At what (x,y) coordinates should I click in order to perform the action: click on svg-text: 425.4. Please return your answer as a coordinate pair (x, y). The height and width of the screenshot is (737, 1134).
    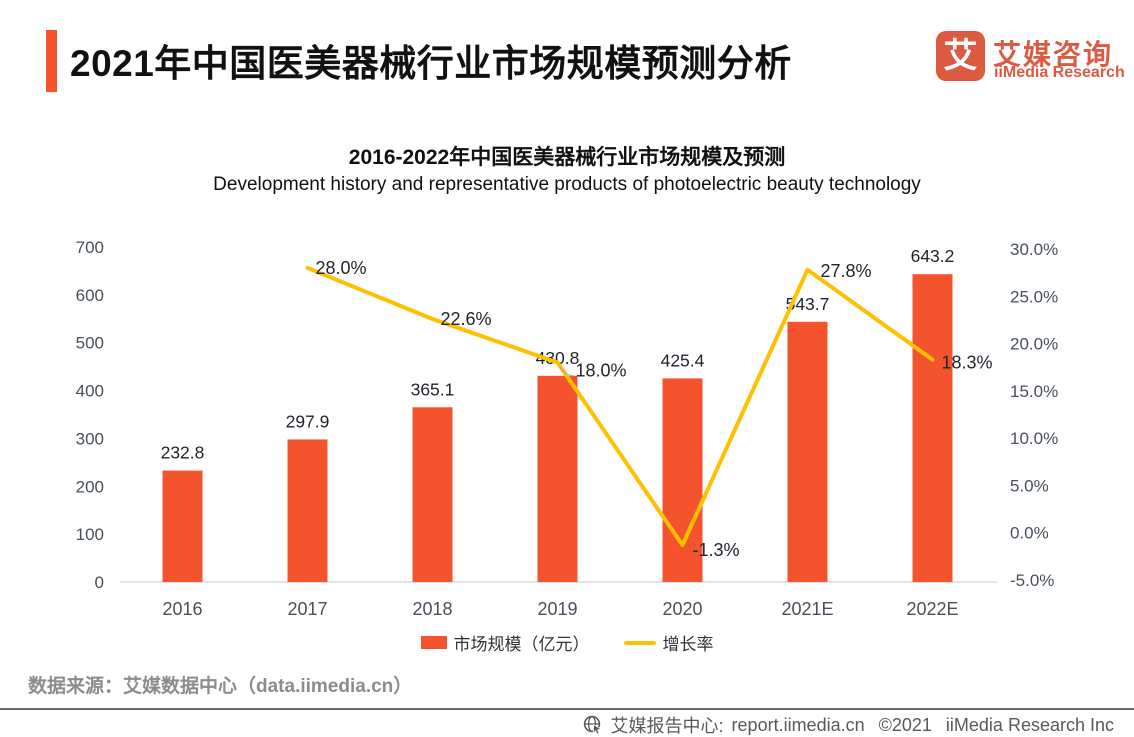
    Looking at the image, I should click on (683, 360).